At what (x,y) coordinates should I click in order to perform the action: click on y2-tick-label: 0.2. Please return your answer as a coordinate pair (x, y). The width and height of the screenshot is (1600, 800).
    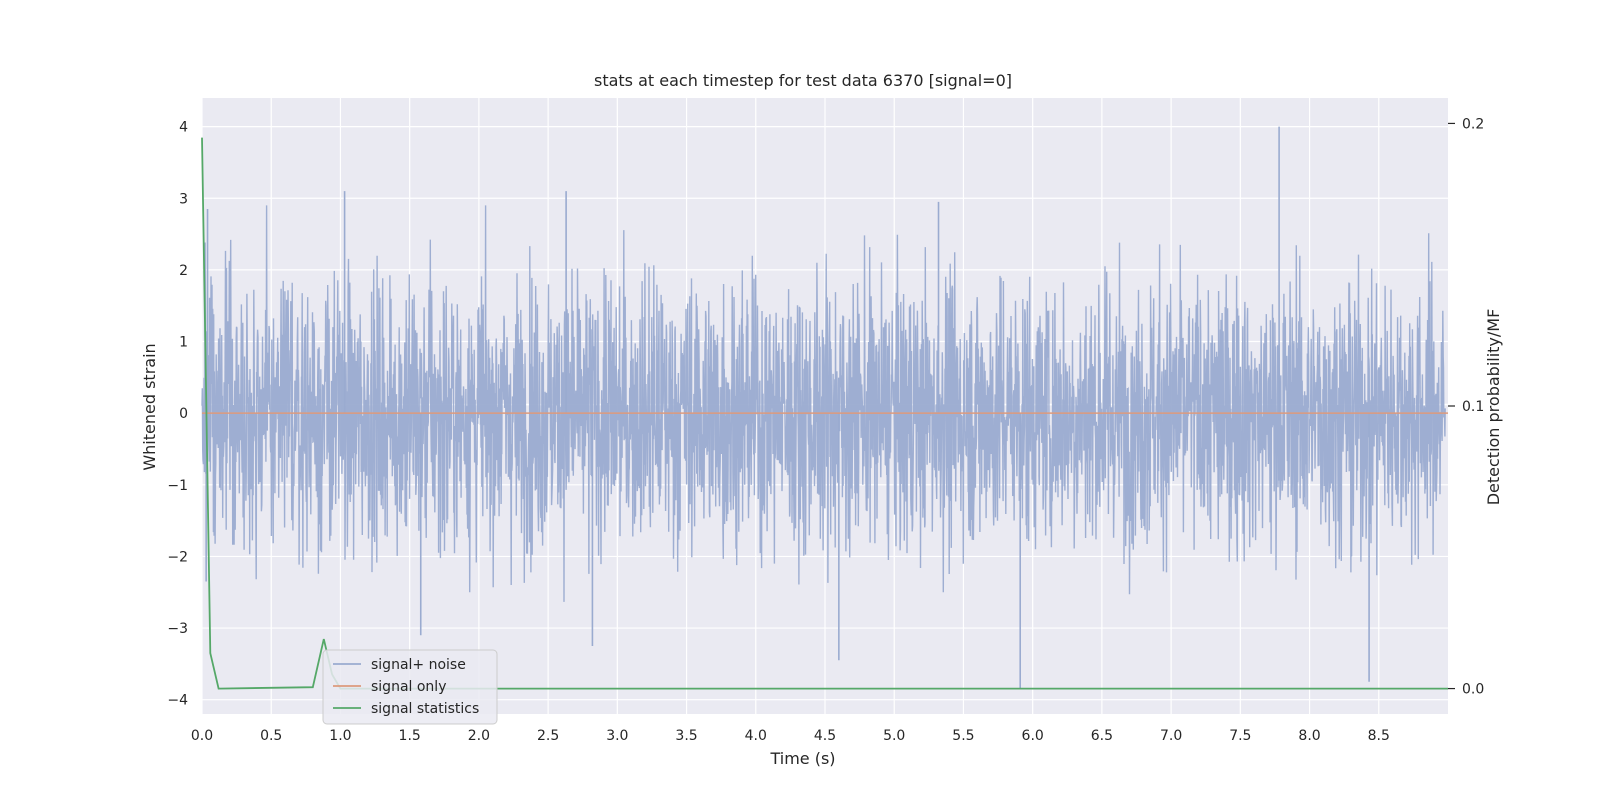
    Looking at the image, I should click on (1473, 124).